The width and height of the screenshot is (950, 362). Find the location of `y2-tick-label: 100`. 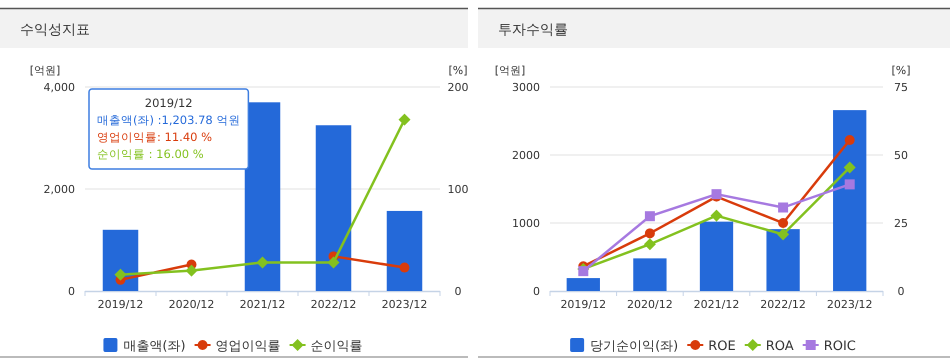

y2-tick-label: 100 is located at coordinates (458, 189).